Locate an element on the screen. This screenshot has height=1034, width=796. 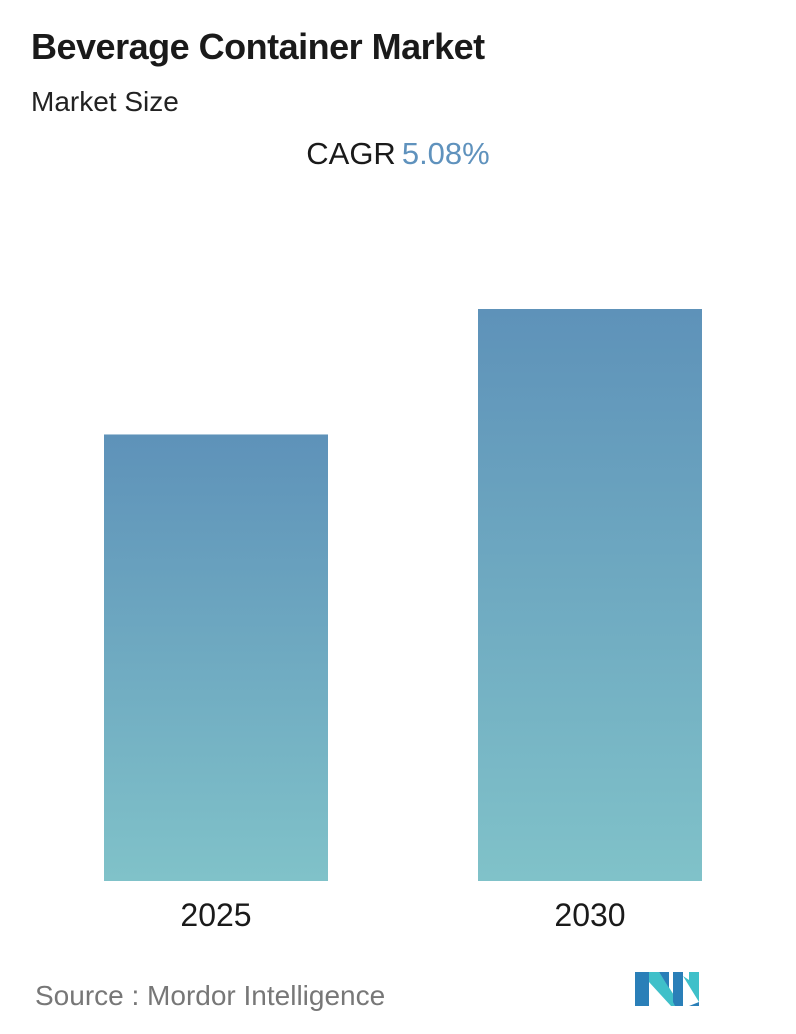
x-tick-label: 2030 is located at coordinates (589, 915).